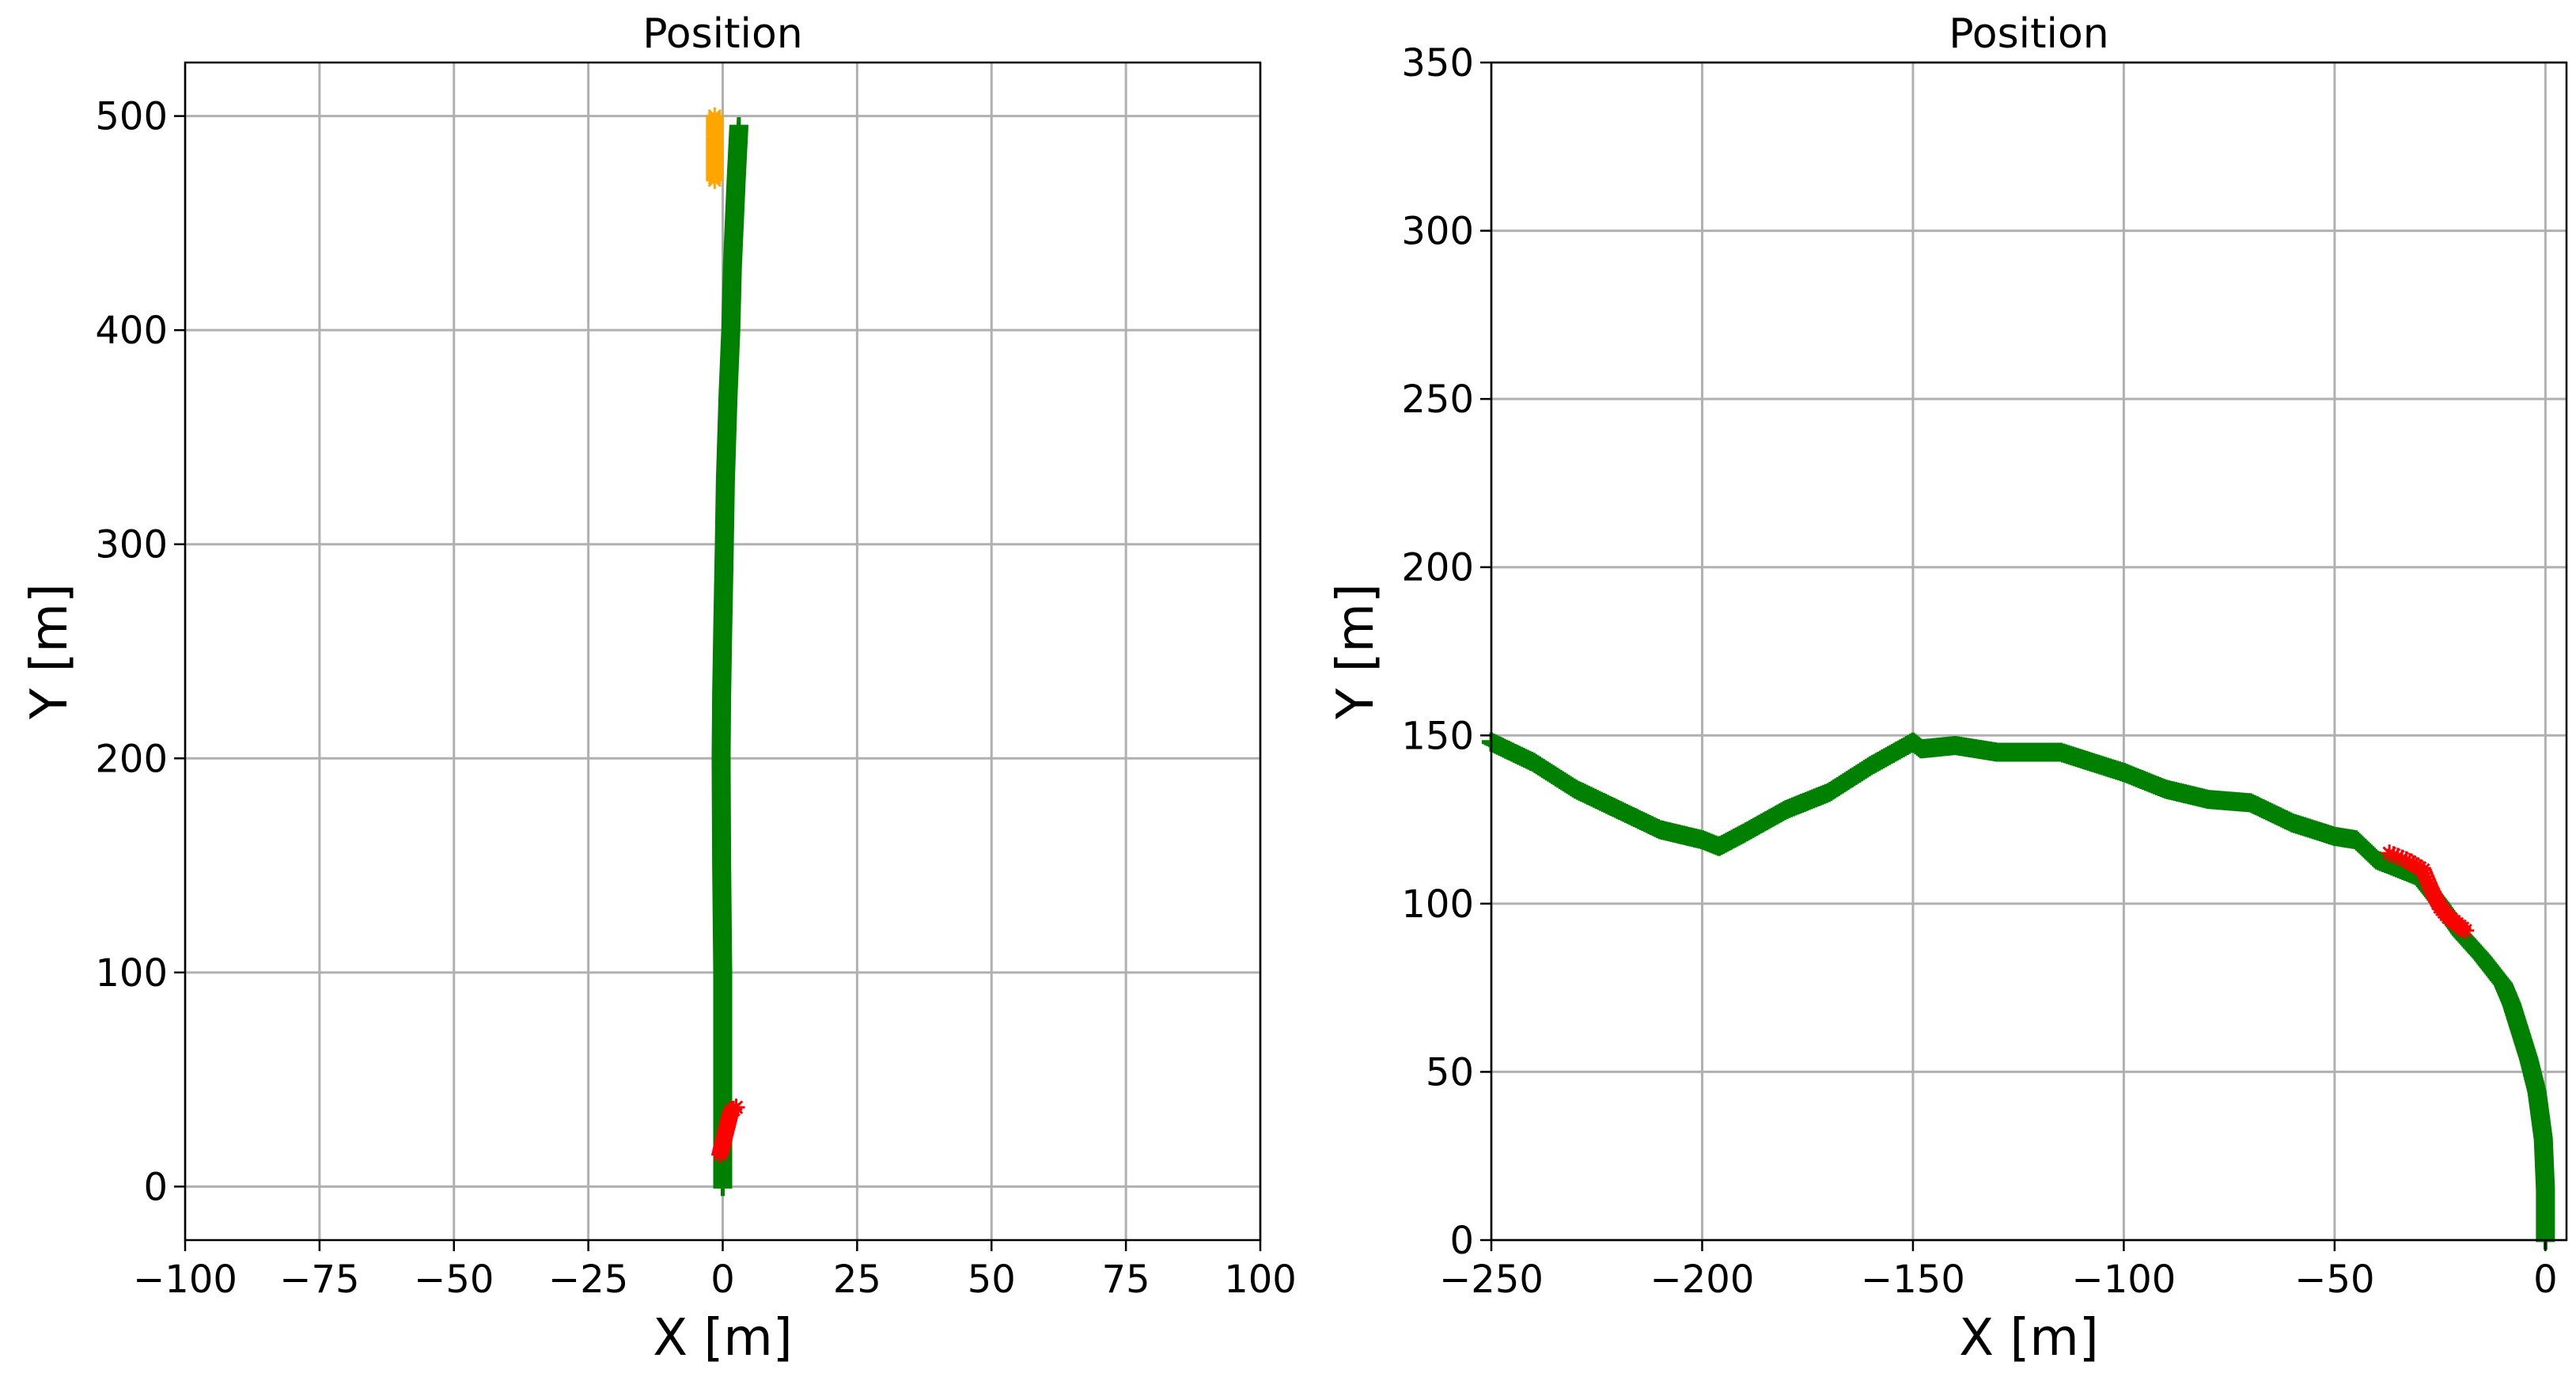 The width and height of the screenshot is (2576, 1377). I want to click on y-tick-label: 150, so click(1437, 736).